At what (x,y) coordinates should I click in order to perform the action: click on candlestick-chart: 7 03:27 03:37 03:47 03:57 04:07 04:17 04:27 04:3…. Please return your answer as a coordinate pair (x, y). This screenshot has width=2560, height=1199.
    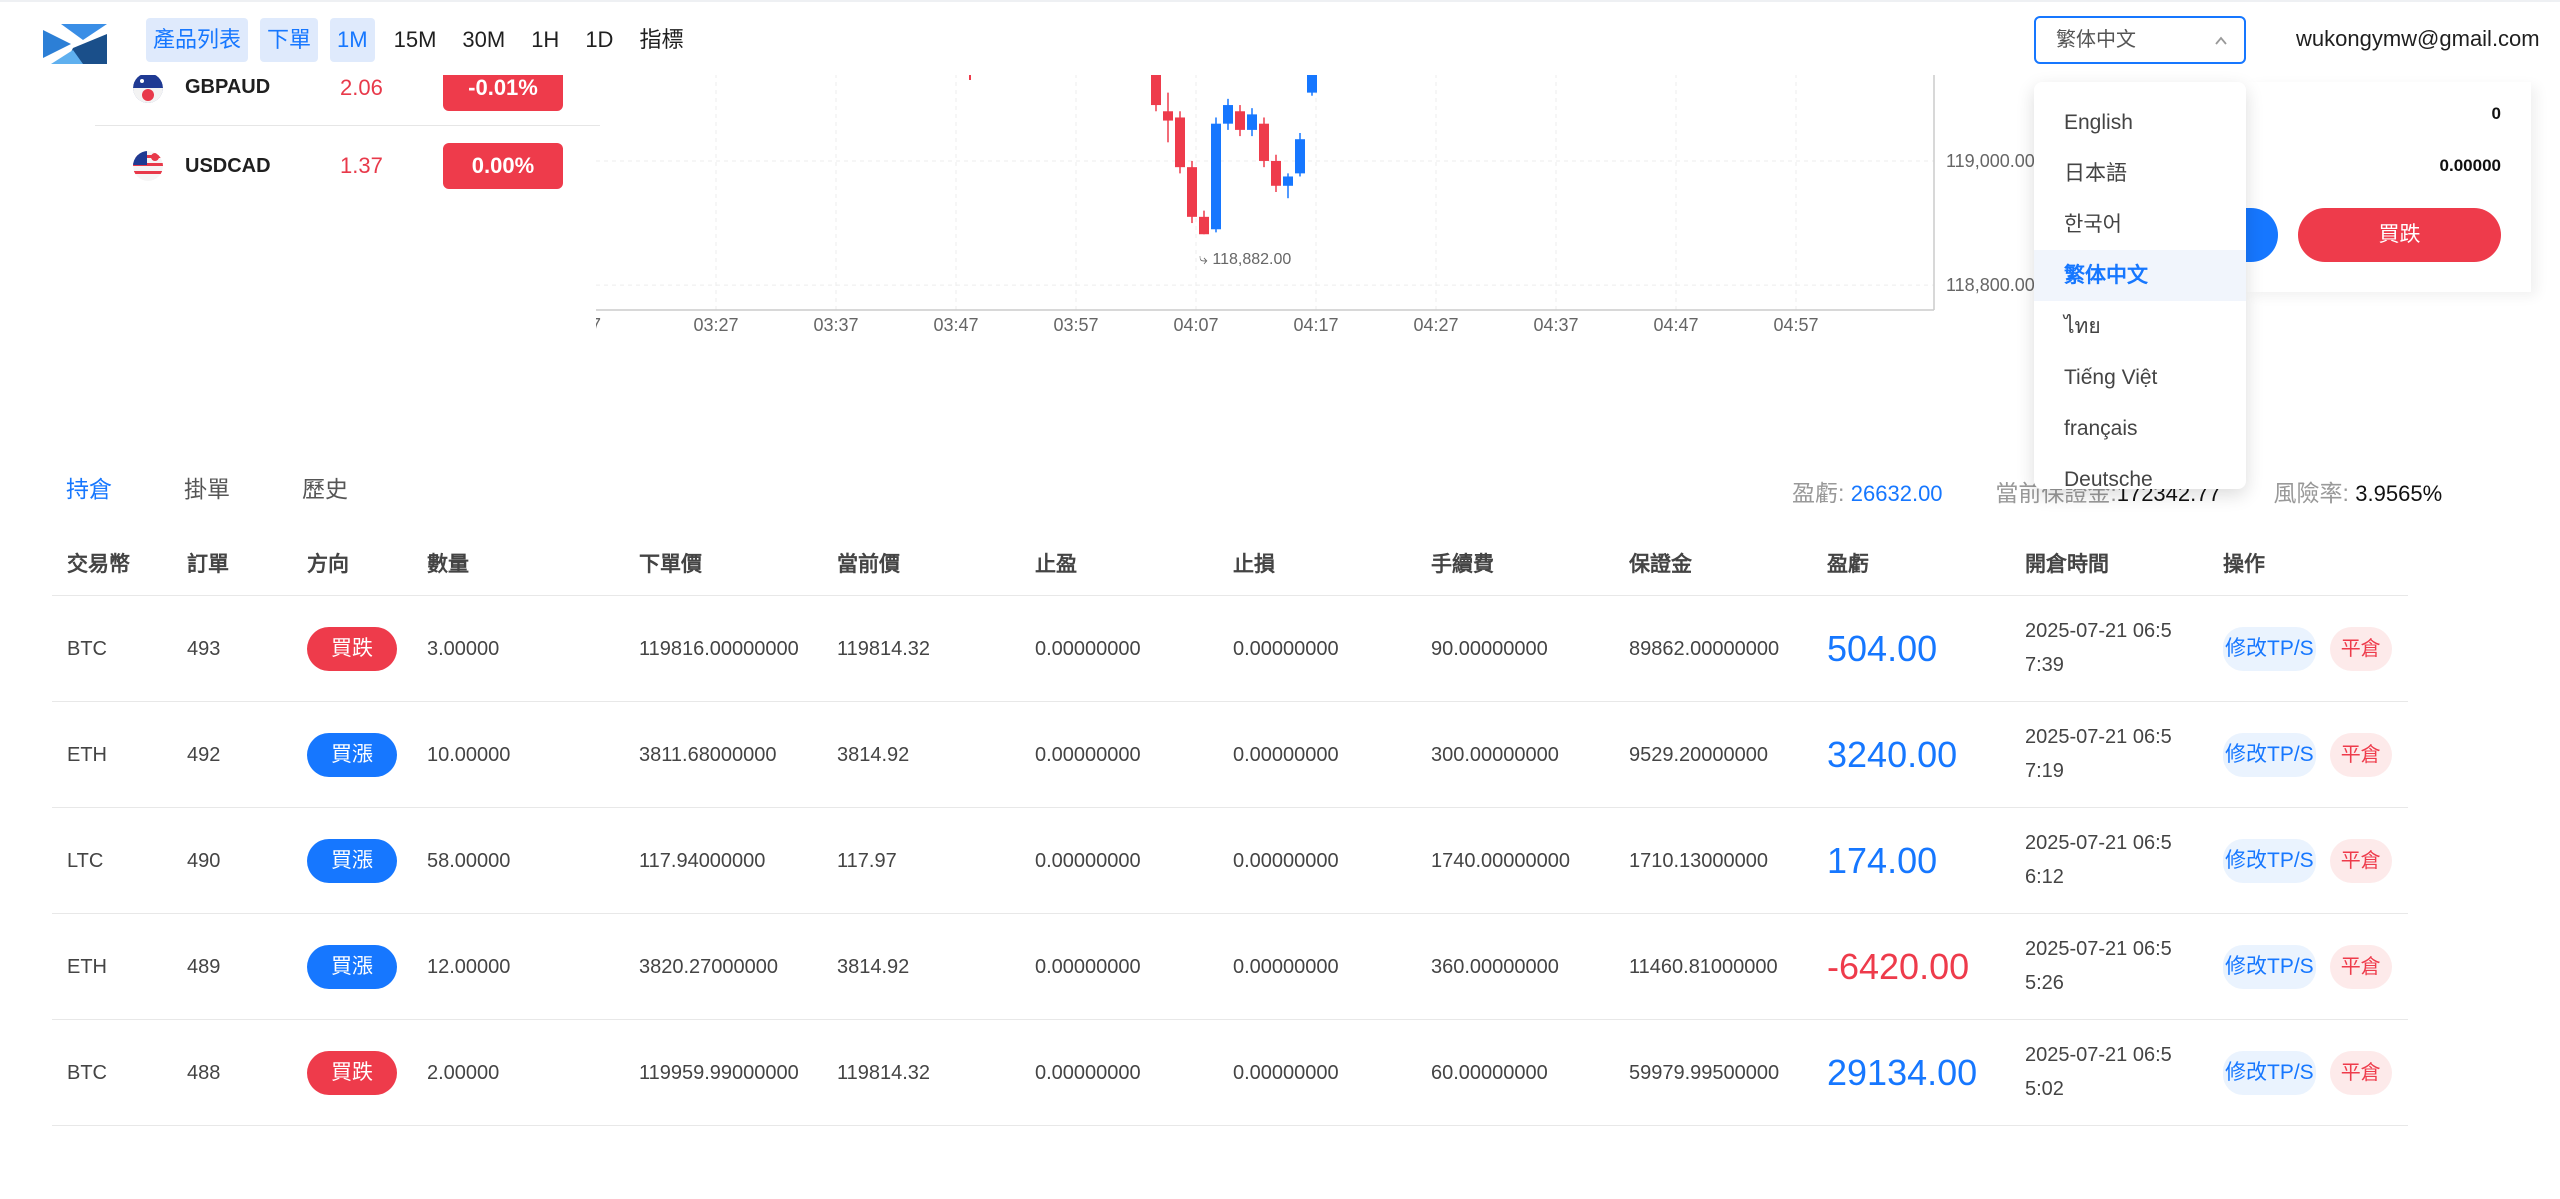
    Looking at the image, I should click on (1329, 214).